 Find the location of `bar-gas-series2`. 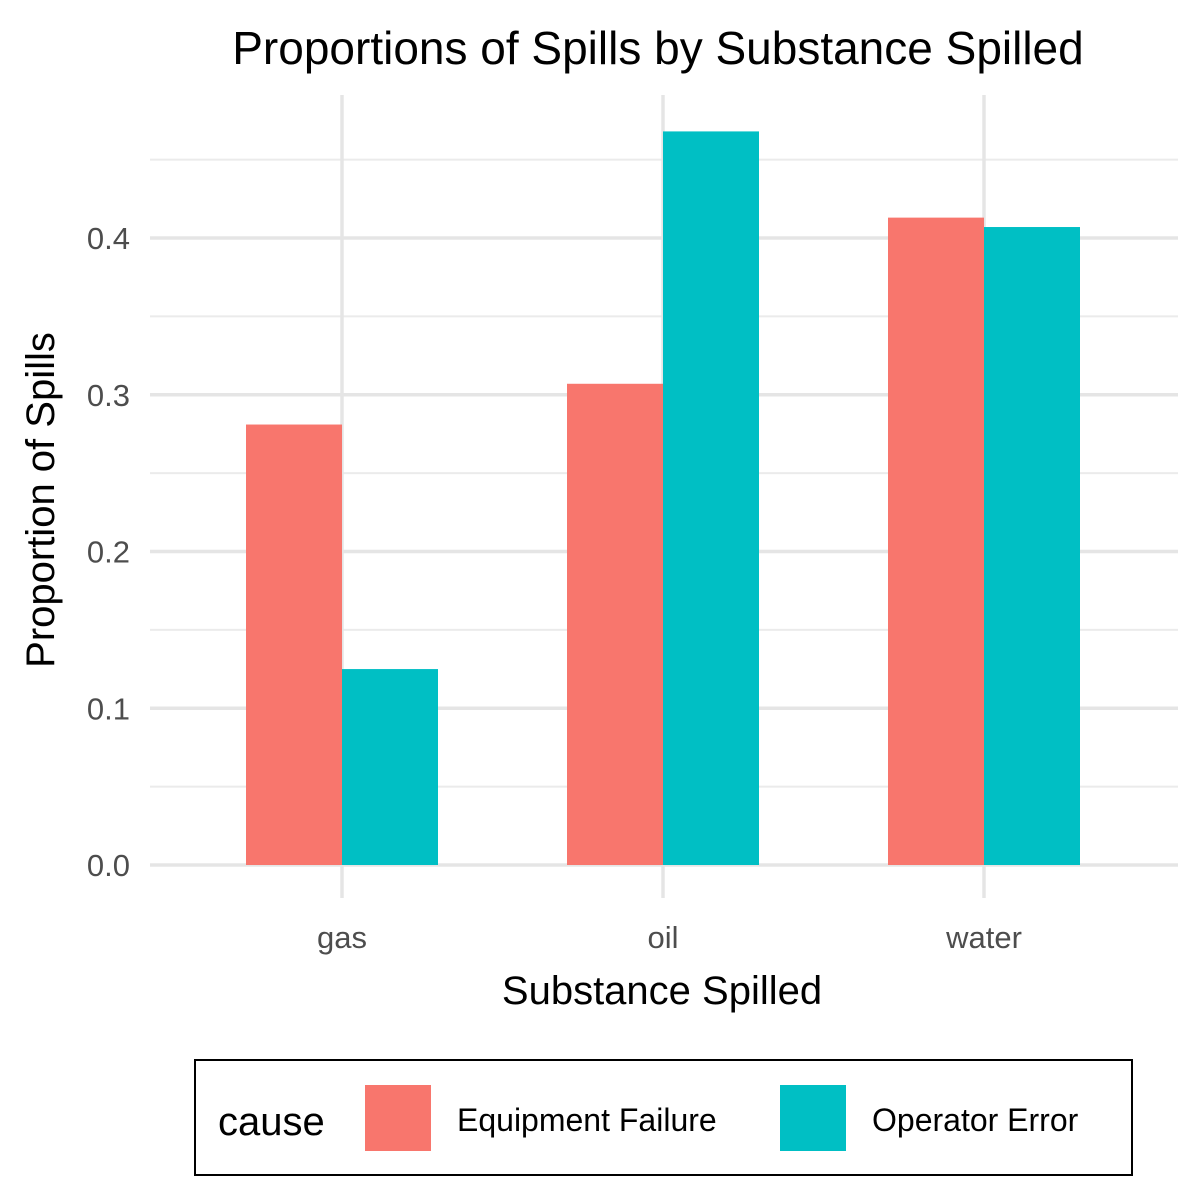

bar-gas-series2 is located at coordinates (390, 767).